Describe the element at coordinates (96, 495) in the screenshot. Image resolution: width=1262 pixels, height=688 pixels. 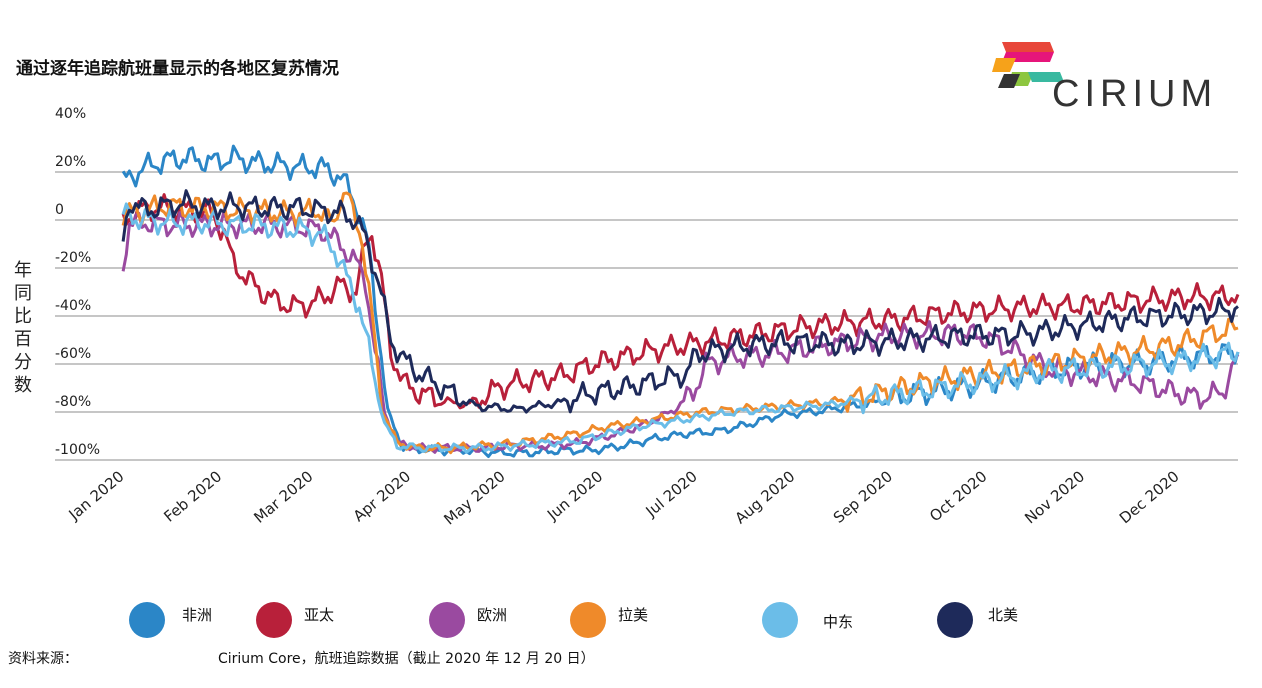
I see `x-tick-label: Jan 2020` at that location.